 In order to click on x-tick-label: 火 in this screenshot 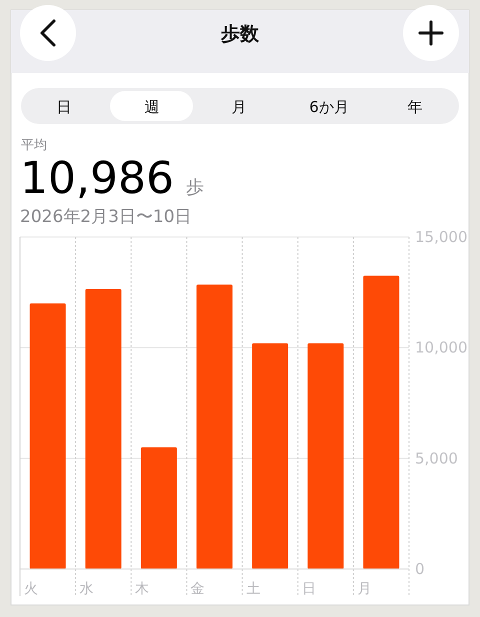, I will do `click(31, 589)`.